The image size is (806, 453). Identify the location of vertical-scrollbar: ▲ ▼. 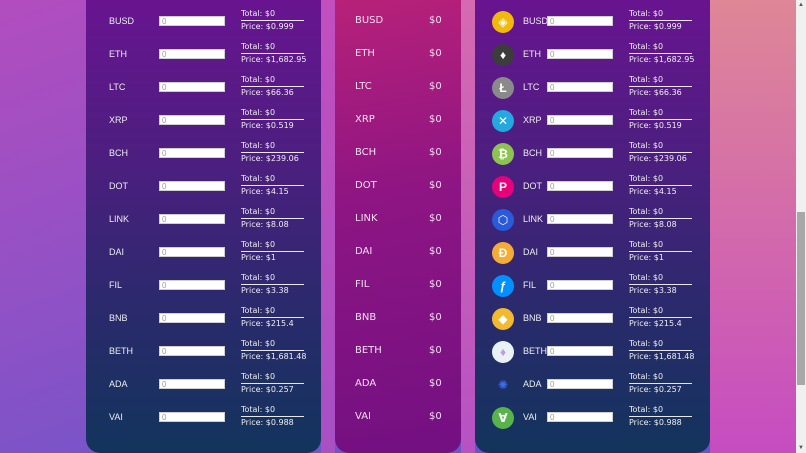
(801, 226).